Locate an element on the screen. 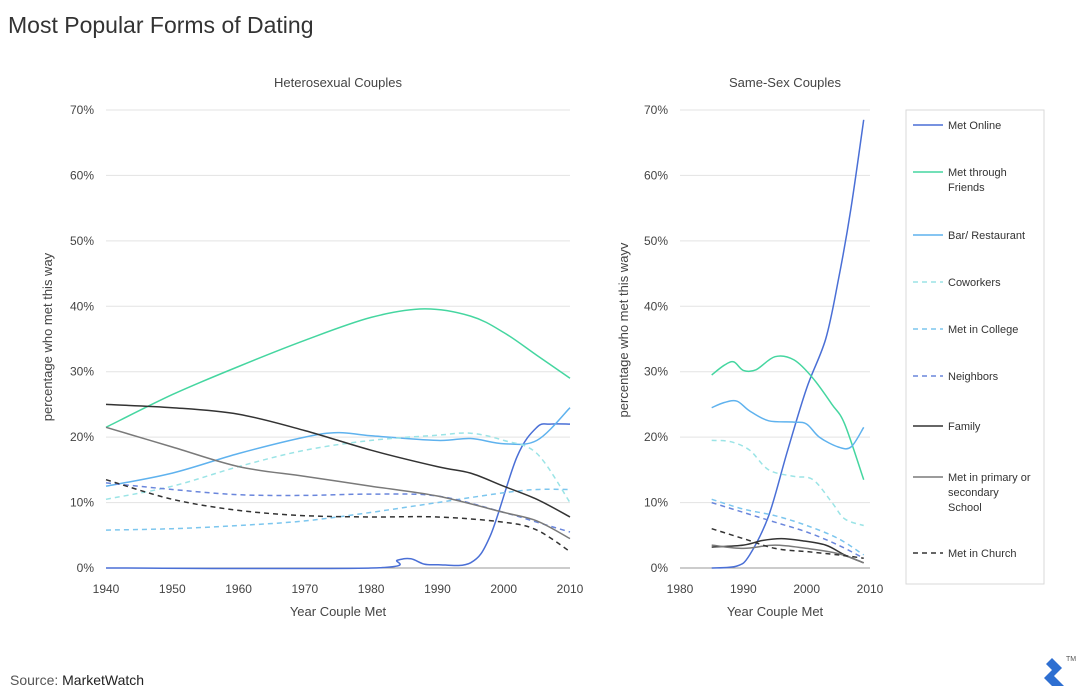  legend-label: Friends is located at coordinates (966, 188).